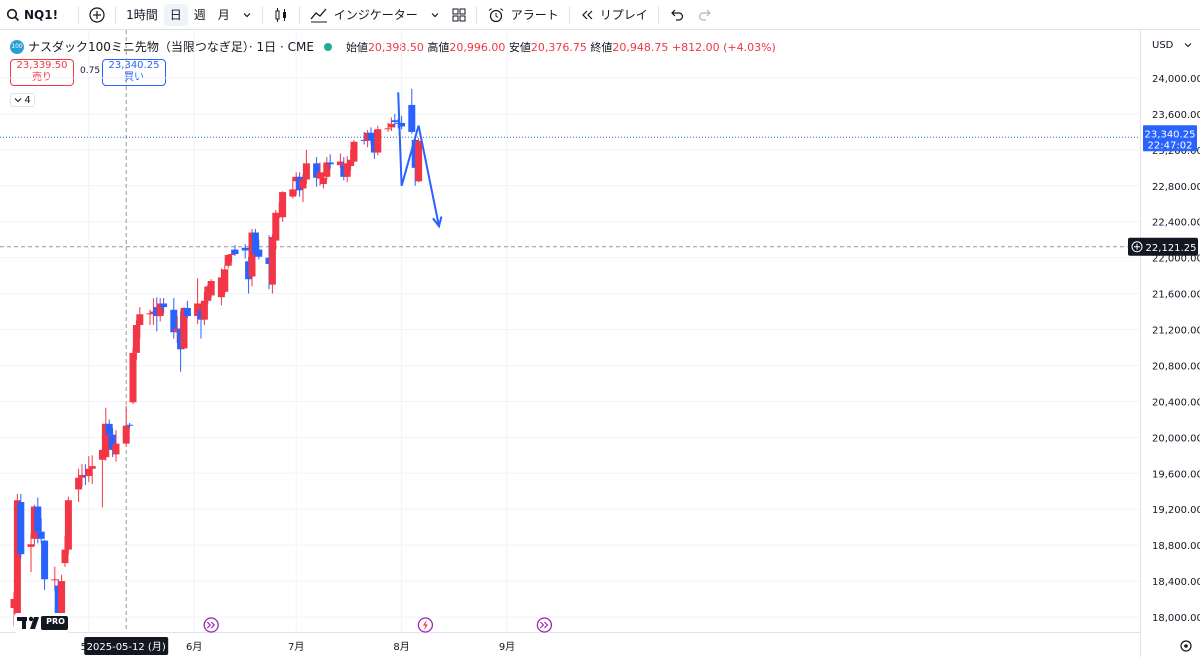 The width and height of the screenshot is (1200, 657). What do you see at coordinates (1176, 474) in the screenshot?
I see `price-tick-label: 19,600.00` at bounding box center [1176, 474].